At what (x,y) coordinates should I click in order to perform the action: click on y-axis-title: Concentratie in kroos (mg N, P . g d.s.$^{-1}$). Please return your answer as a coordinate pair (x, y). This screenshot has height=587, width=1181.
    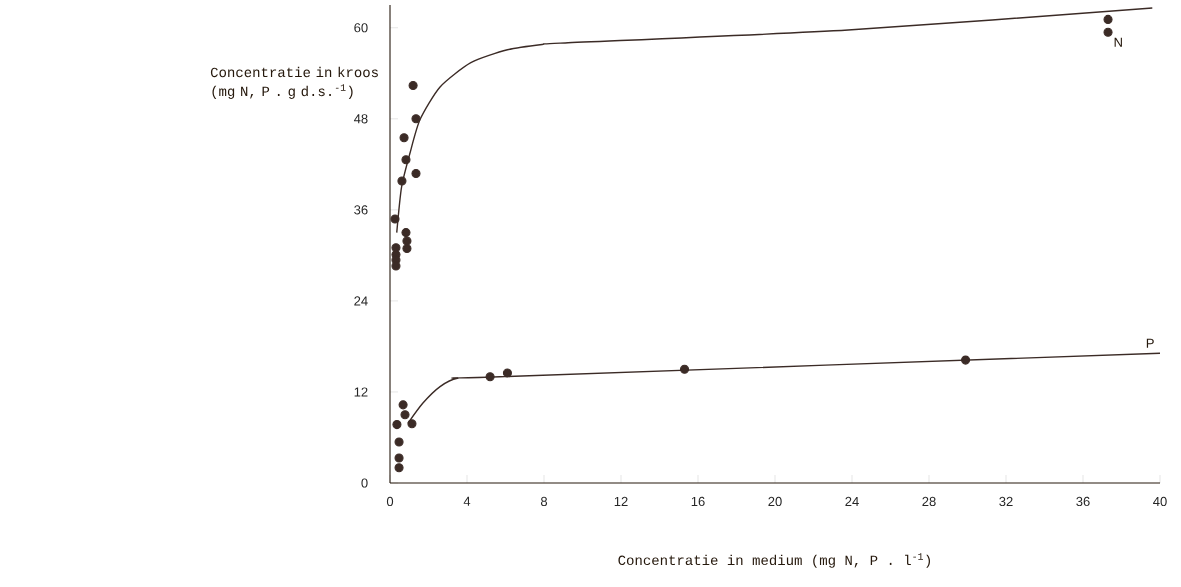
    Looking at the image, I should click on (294, 82).